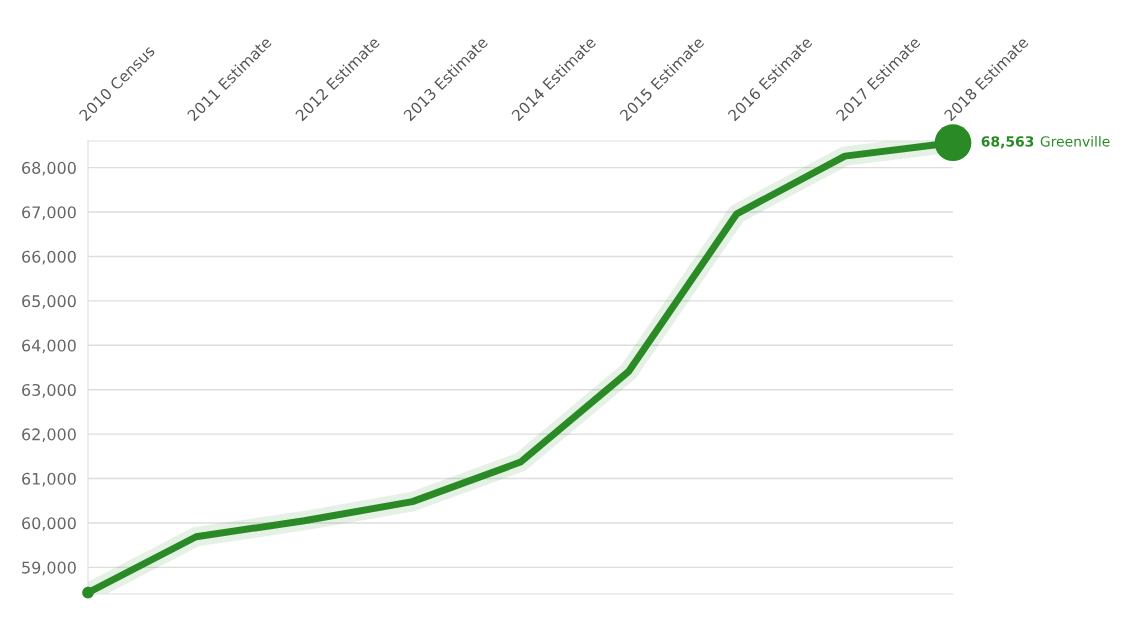  I want to click on y-tick-label: 59,000, so click(49, 568).